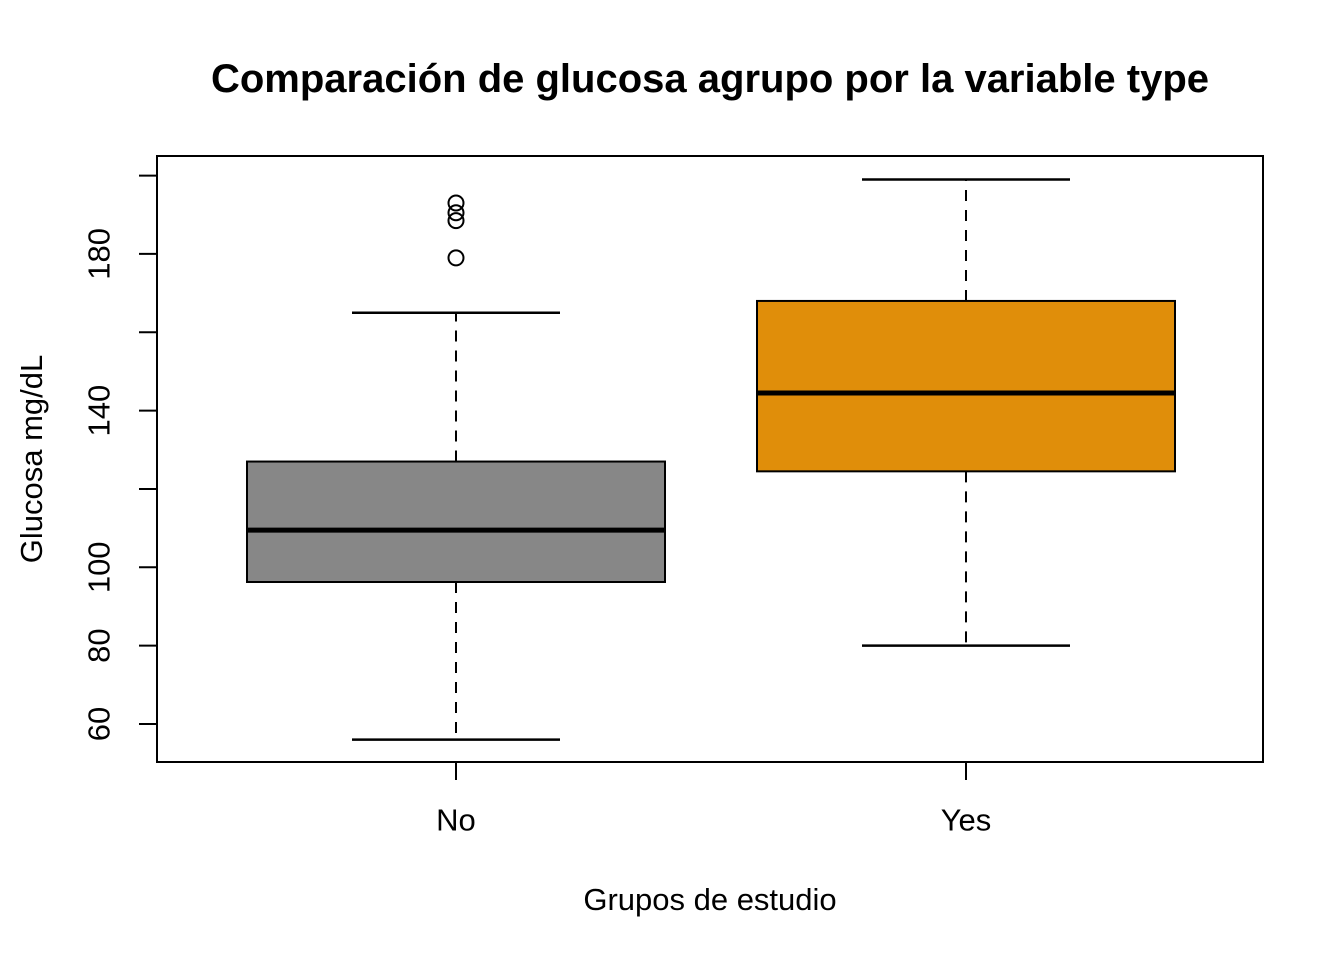 This screenshot has height=960, width=1344. What do you see at coordinates (456, 820) in the screenshot?
I see `x-tick-label-no: No` at bounding box center [456, 820].